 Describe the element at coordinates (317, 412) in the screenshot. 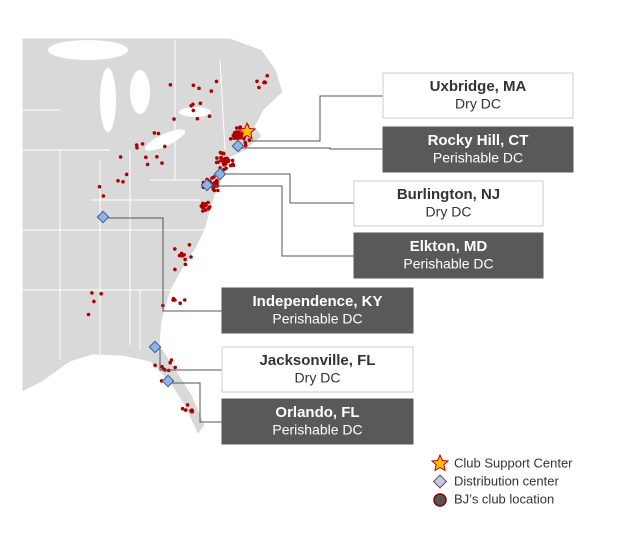

I see `dc-name: Orlando, FL` at that location.